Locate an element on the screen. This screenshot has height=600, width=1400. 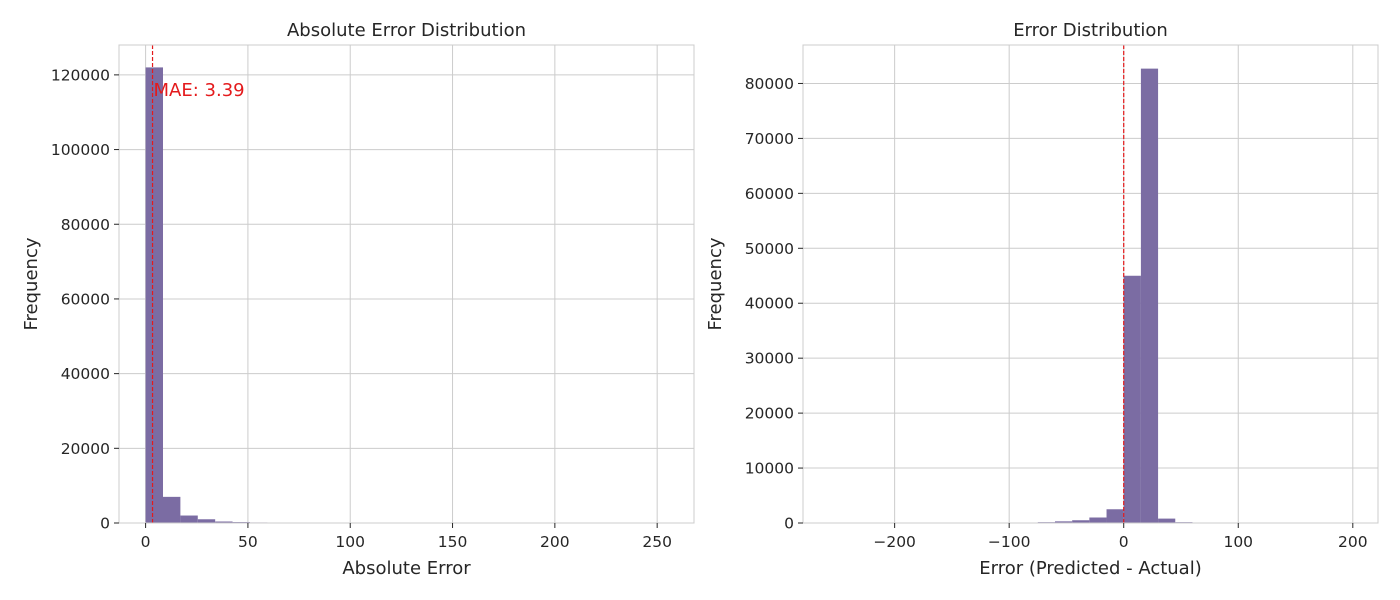
annotation-label: MAE: 3.39 is located at coordinates (199, 90).